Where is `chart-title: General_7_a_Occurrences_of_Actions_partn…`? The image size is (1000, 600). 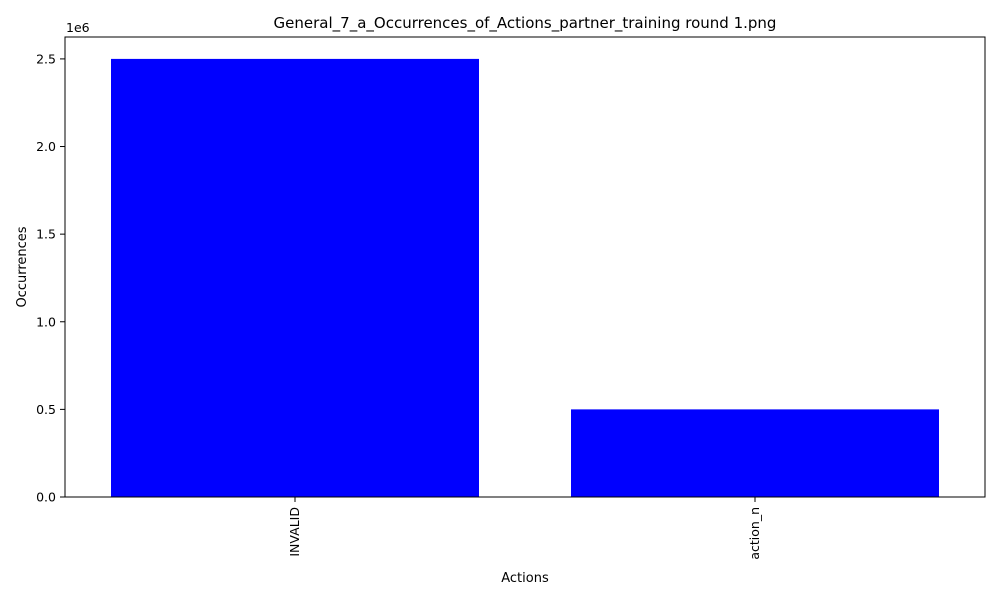
chart-title: General_7_a_Occurrences_of_Actions_partn… is located at coordinates (525, 23).